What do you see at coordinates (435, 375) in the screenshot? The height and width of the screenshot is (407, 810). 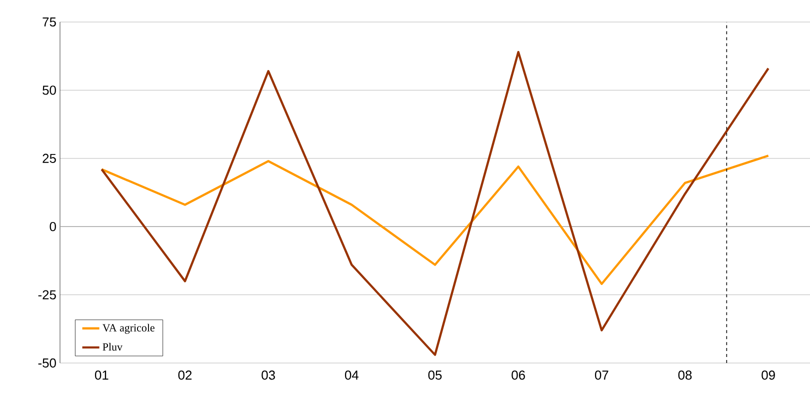 I see `x-tick-label: 05` at bounding box center [435, 375].